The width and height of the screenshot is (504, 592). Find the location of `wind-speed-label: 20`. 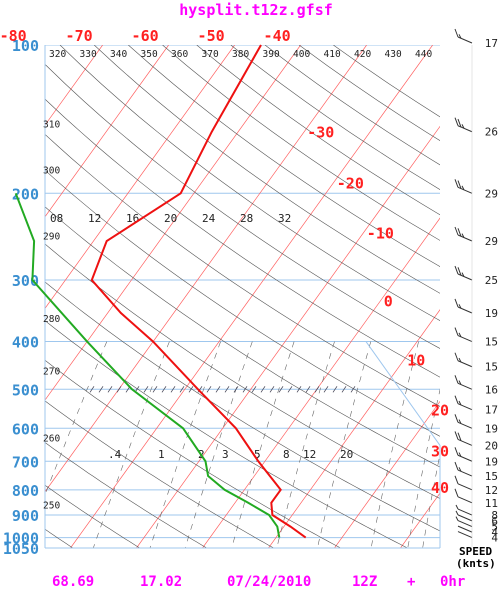

wind-speed-label: 20 is located at coordinates (491, 445).